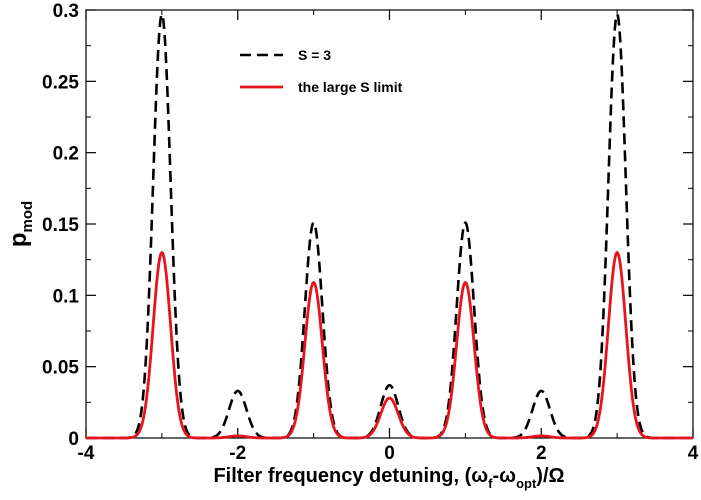 Image resolution: width=701 pixels, height=500 pixels. Describe the element at coordinates (507, 476) in the screenshot. I see `x-axis-omega-opt: ω` at that location.